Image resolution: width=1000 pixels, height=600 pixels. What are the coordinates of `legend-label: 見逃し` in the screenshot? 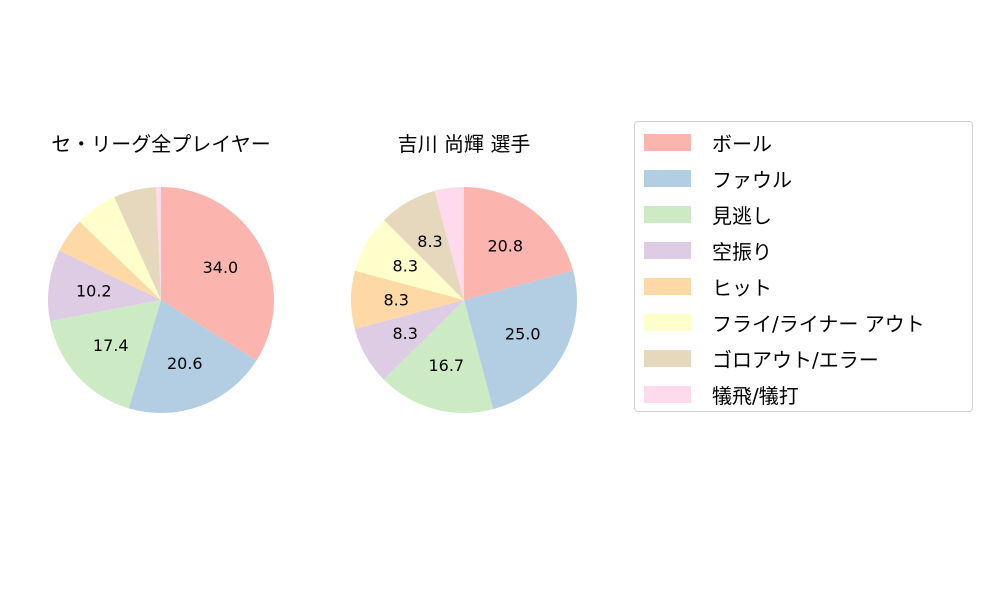 It's located at (742, 215).